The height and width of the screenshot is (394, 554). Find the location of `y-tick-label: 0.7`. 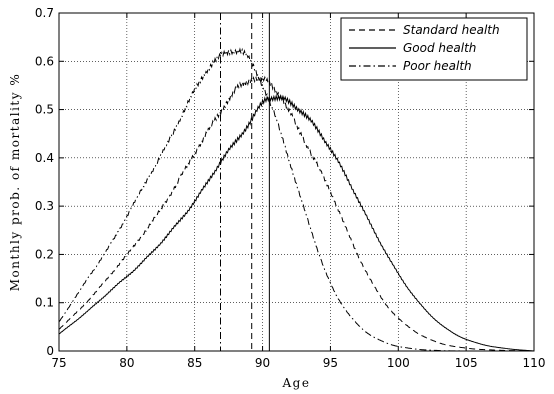

y-tick-label: 0.7 is located at coordinates (44, 13).